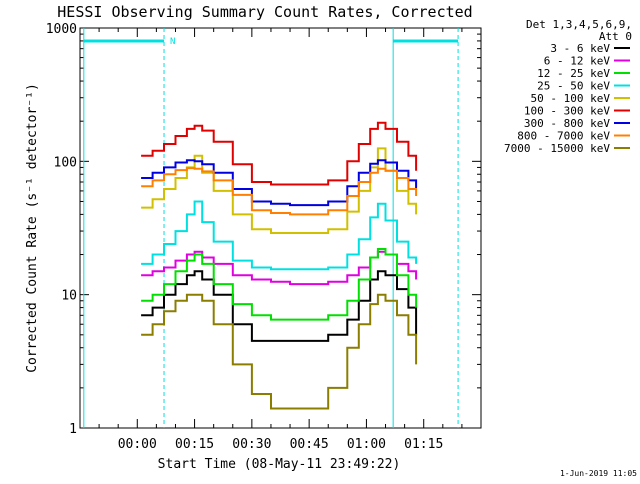 This screenshot has height=484, width=640. I want to click on y-axis-label: Corrected Count Rate (s⁻¹ detector⁻¹), so click(32, 228).